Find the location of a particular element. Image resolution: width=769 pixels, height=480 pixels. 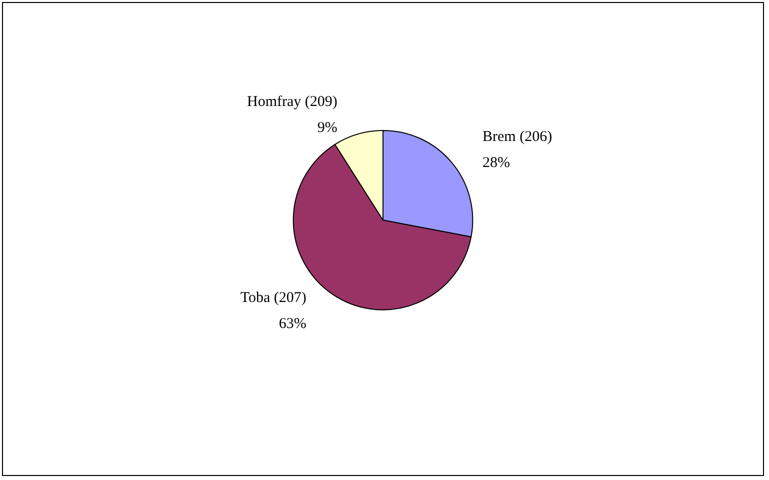

data-label: 28% is located at coordinates (496, 163).